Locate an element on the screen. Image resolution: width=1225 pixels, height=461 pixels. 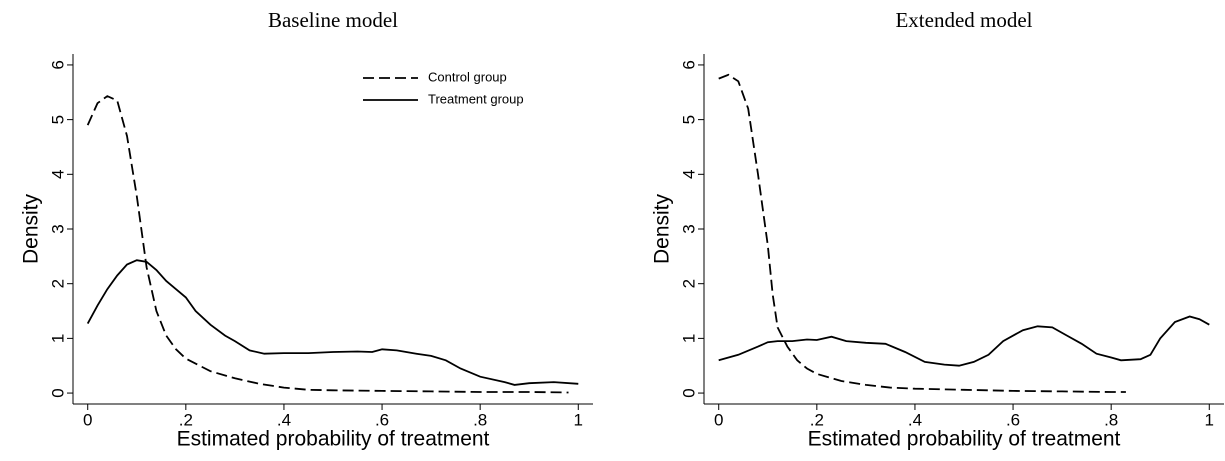
legend-text: Control group is located at coordinates (467, 76).